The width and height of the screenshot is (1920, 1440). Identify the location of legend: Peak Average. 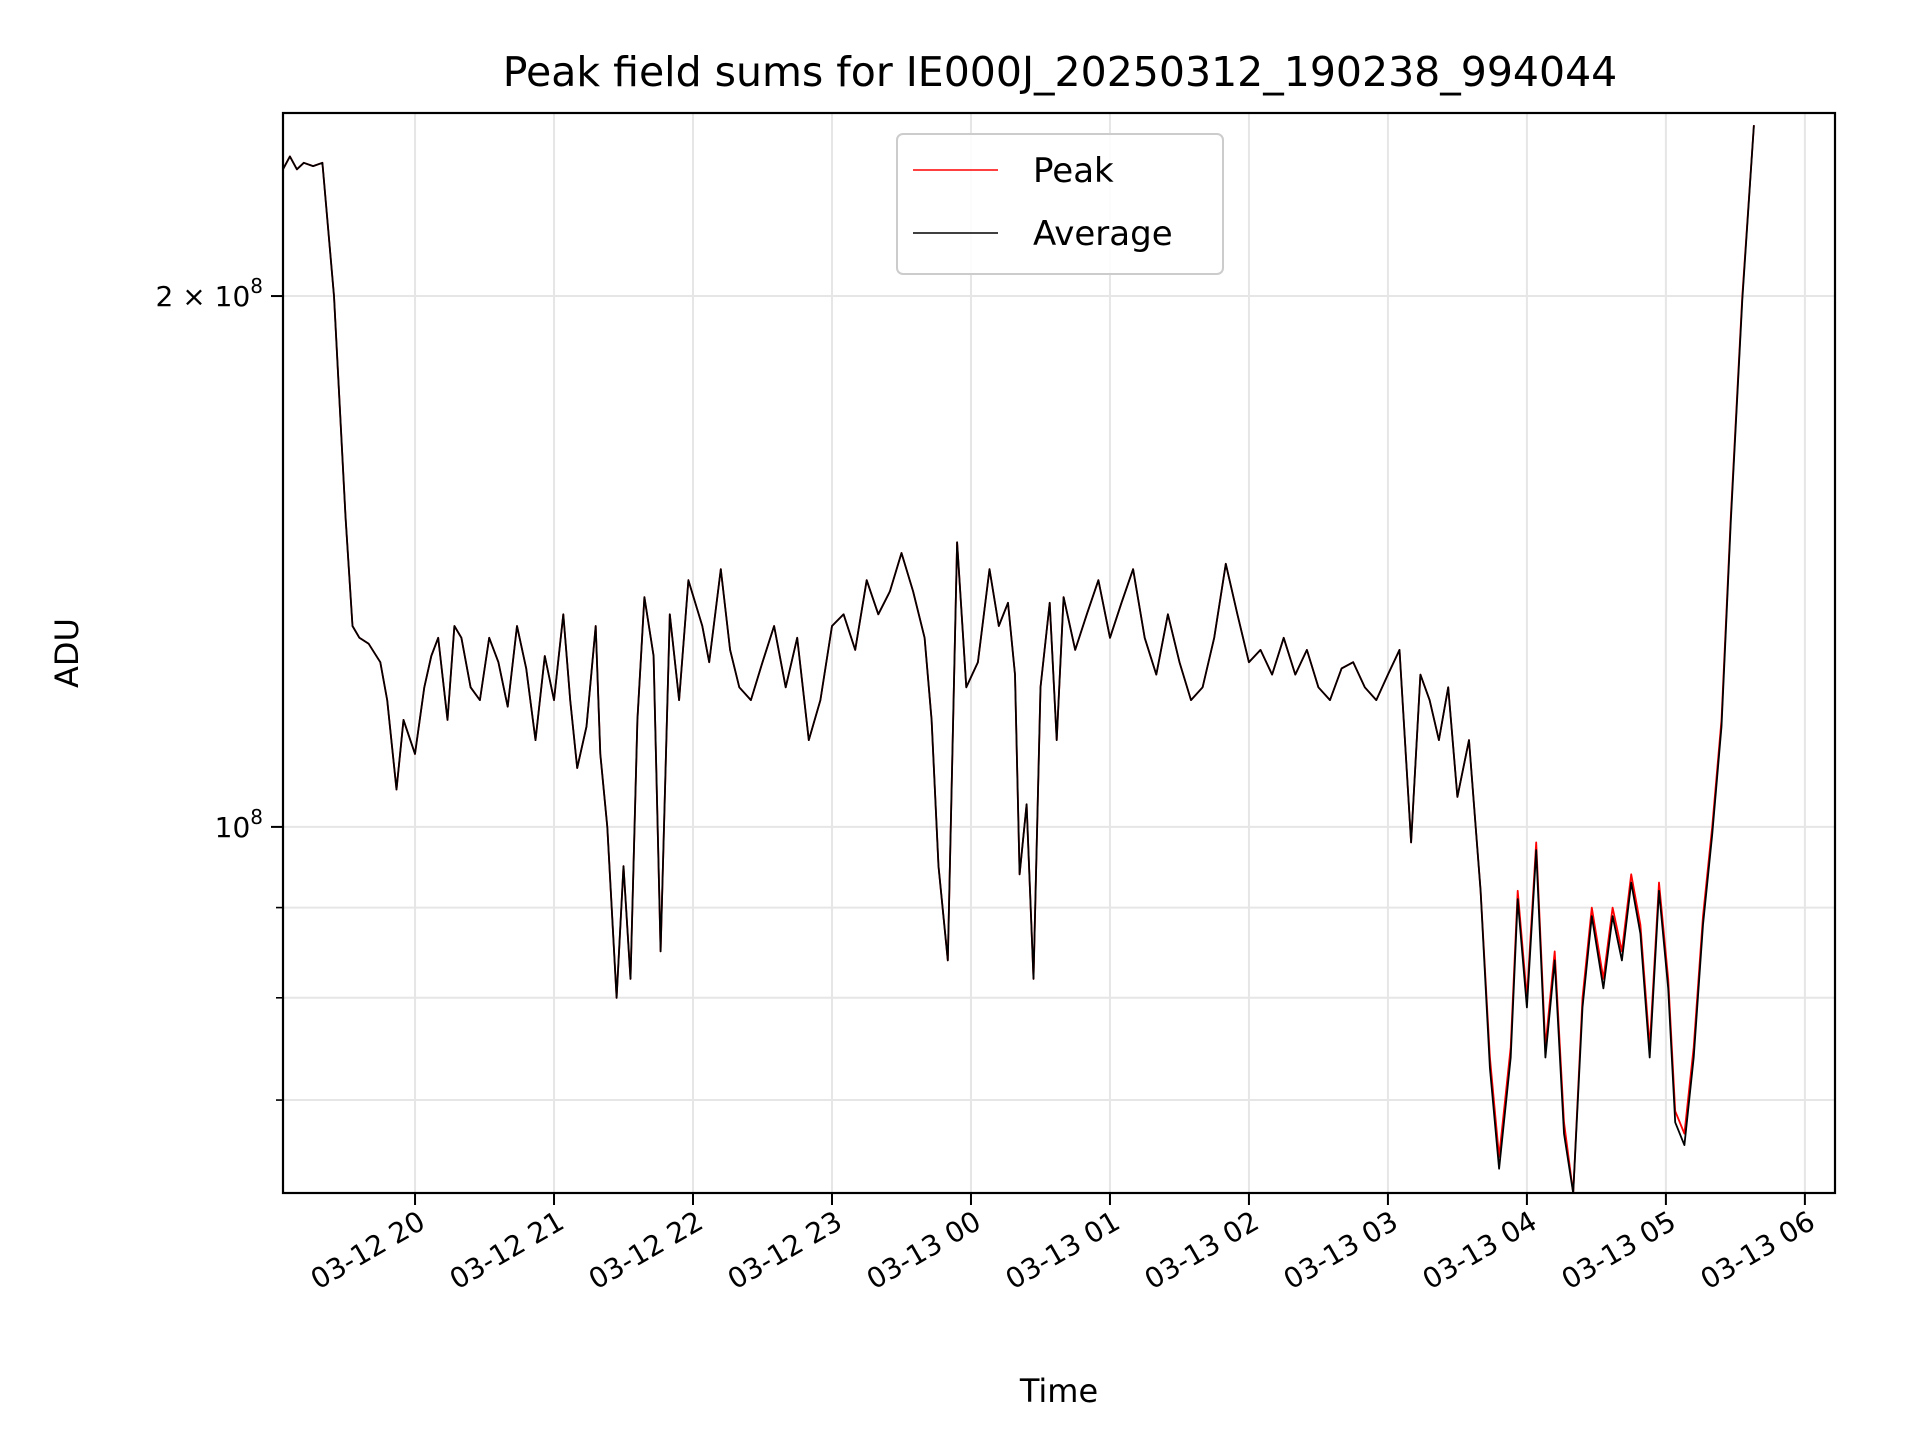
(1060, 204).